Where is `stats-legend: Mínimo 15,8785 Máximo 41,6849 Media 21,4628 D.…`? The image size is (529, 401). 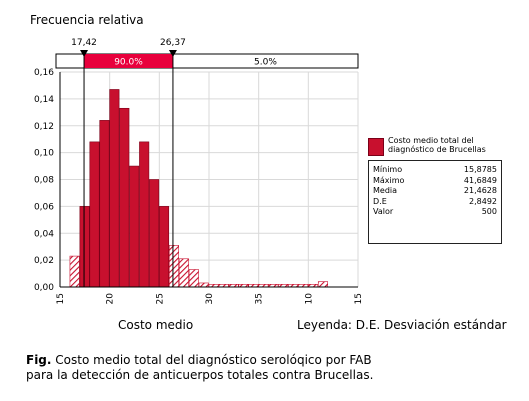
stats-legend: Mínimo 15,8785 Máximo 41,6849 Media 21,4628 D.… is located at coordinates (435, 202).